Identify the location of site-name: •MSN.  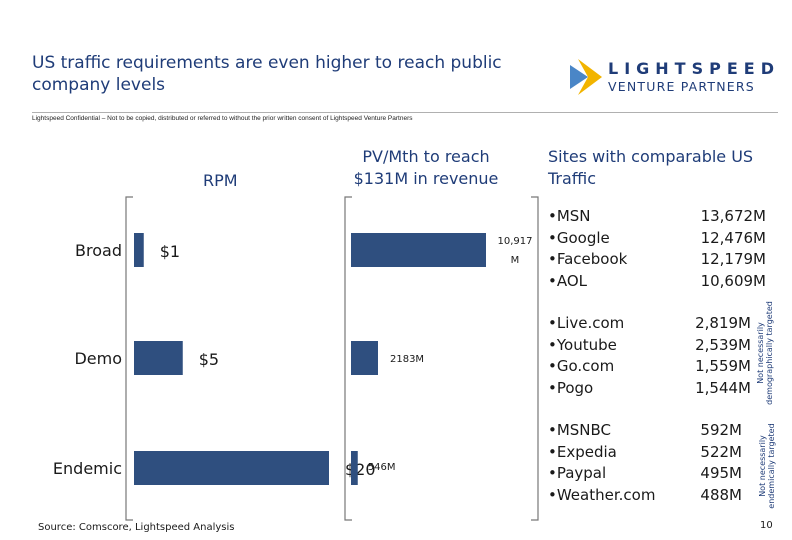
(569, 216).